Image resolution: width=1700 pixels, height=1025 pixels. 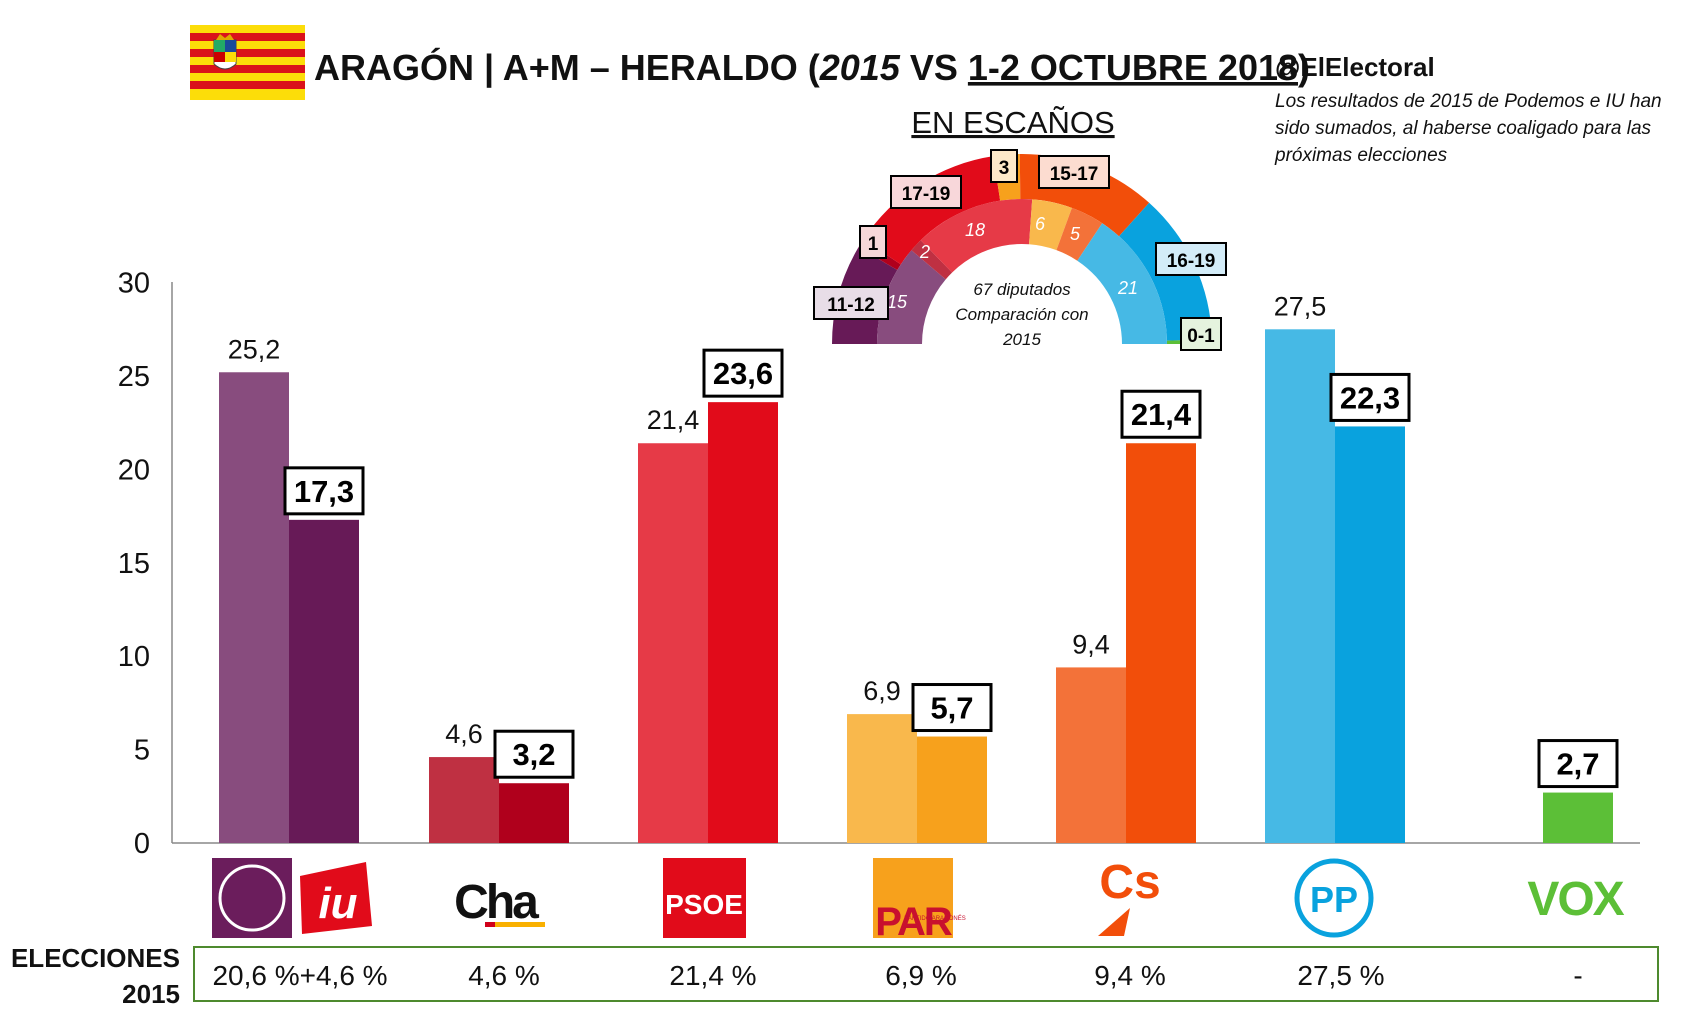 What do you see at coordinates (1129, 882) in the screenshot?
I see `svg-text: Cs` at bounding box center [1129, 882].